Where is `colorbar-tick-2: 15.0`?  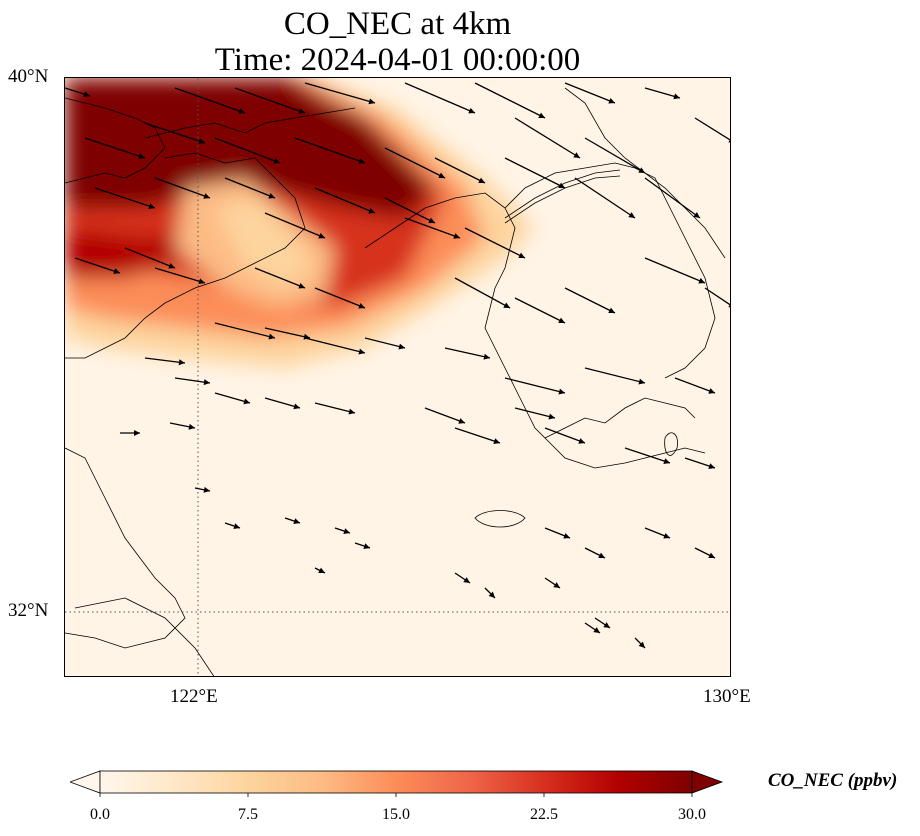
colorbar-tick-2: 15.0 is located at coordinates (396, 814).